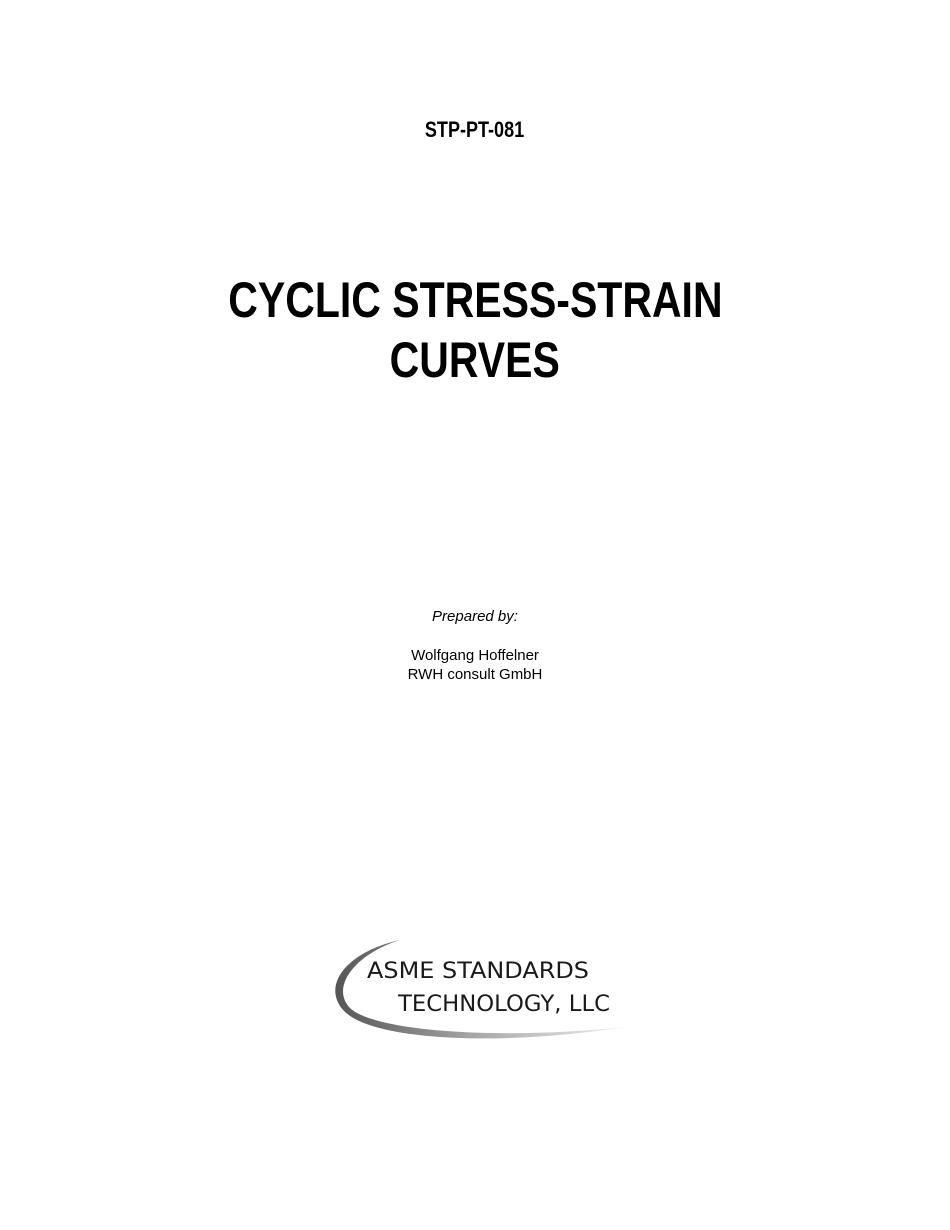  What do you see at coordinates (475, 300) in the screenshot?
I see `document-title-line1: CYCLIC STRESS-STRAIN` at bounding box center [475, 300].